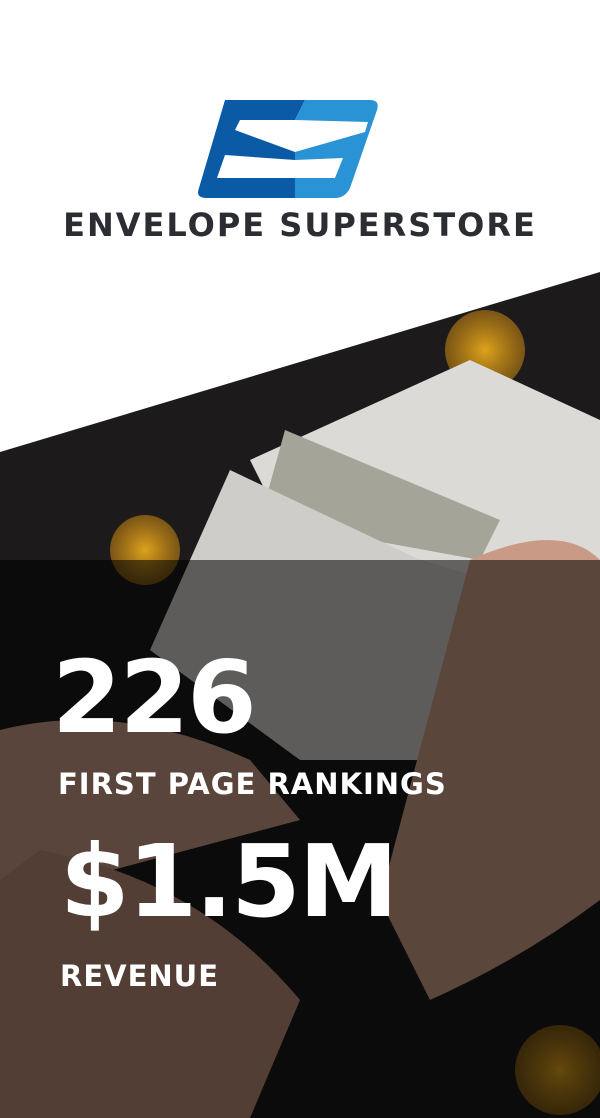  I want to click on revenue-label: REVENUE, so click(140, 976).